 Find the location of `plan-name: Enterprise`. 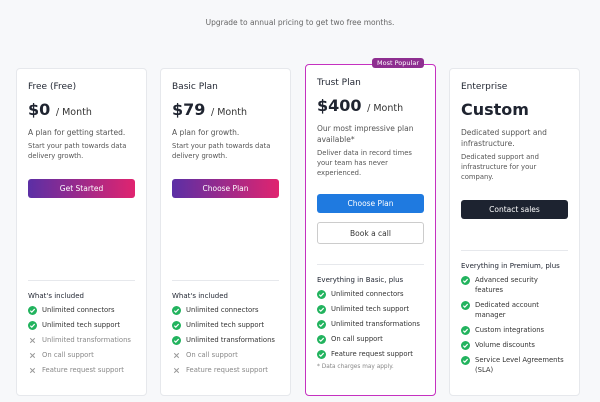

plan-name: Enterprise is located at coordinates (484, 87).